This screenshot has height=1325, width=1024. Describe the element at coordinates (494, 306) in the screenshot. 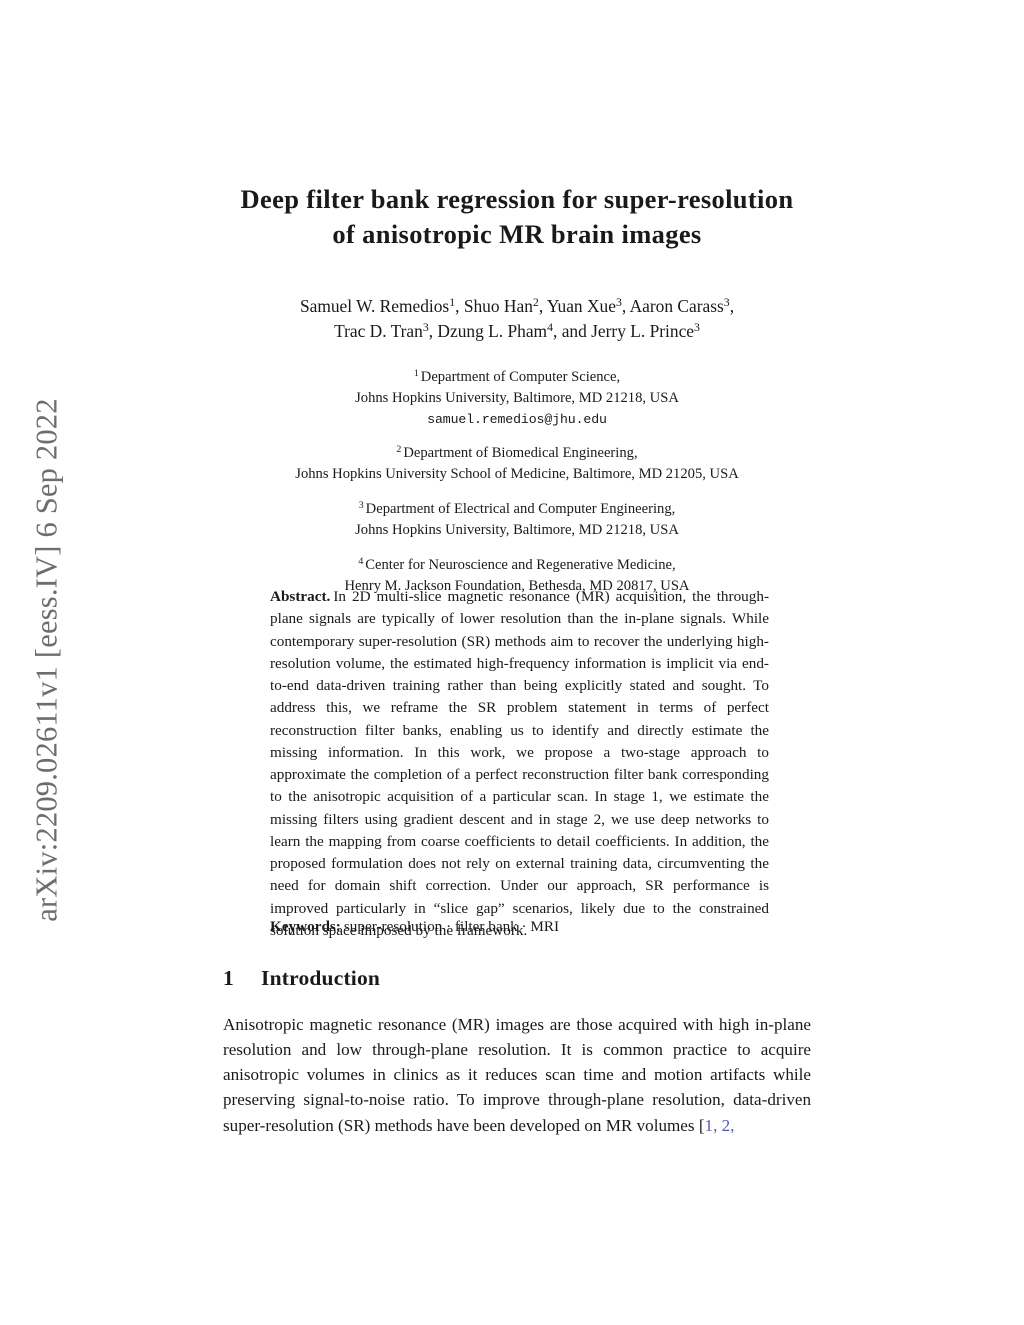

I see `author-han: , Shuo Han` at that location.